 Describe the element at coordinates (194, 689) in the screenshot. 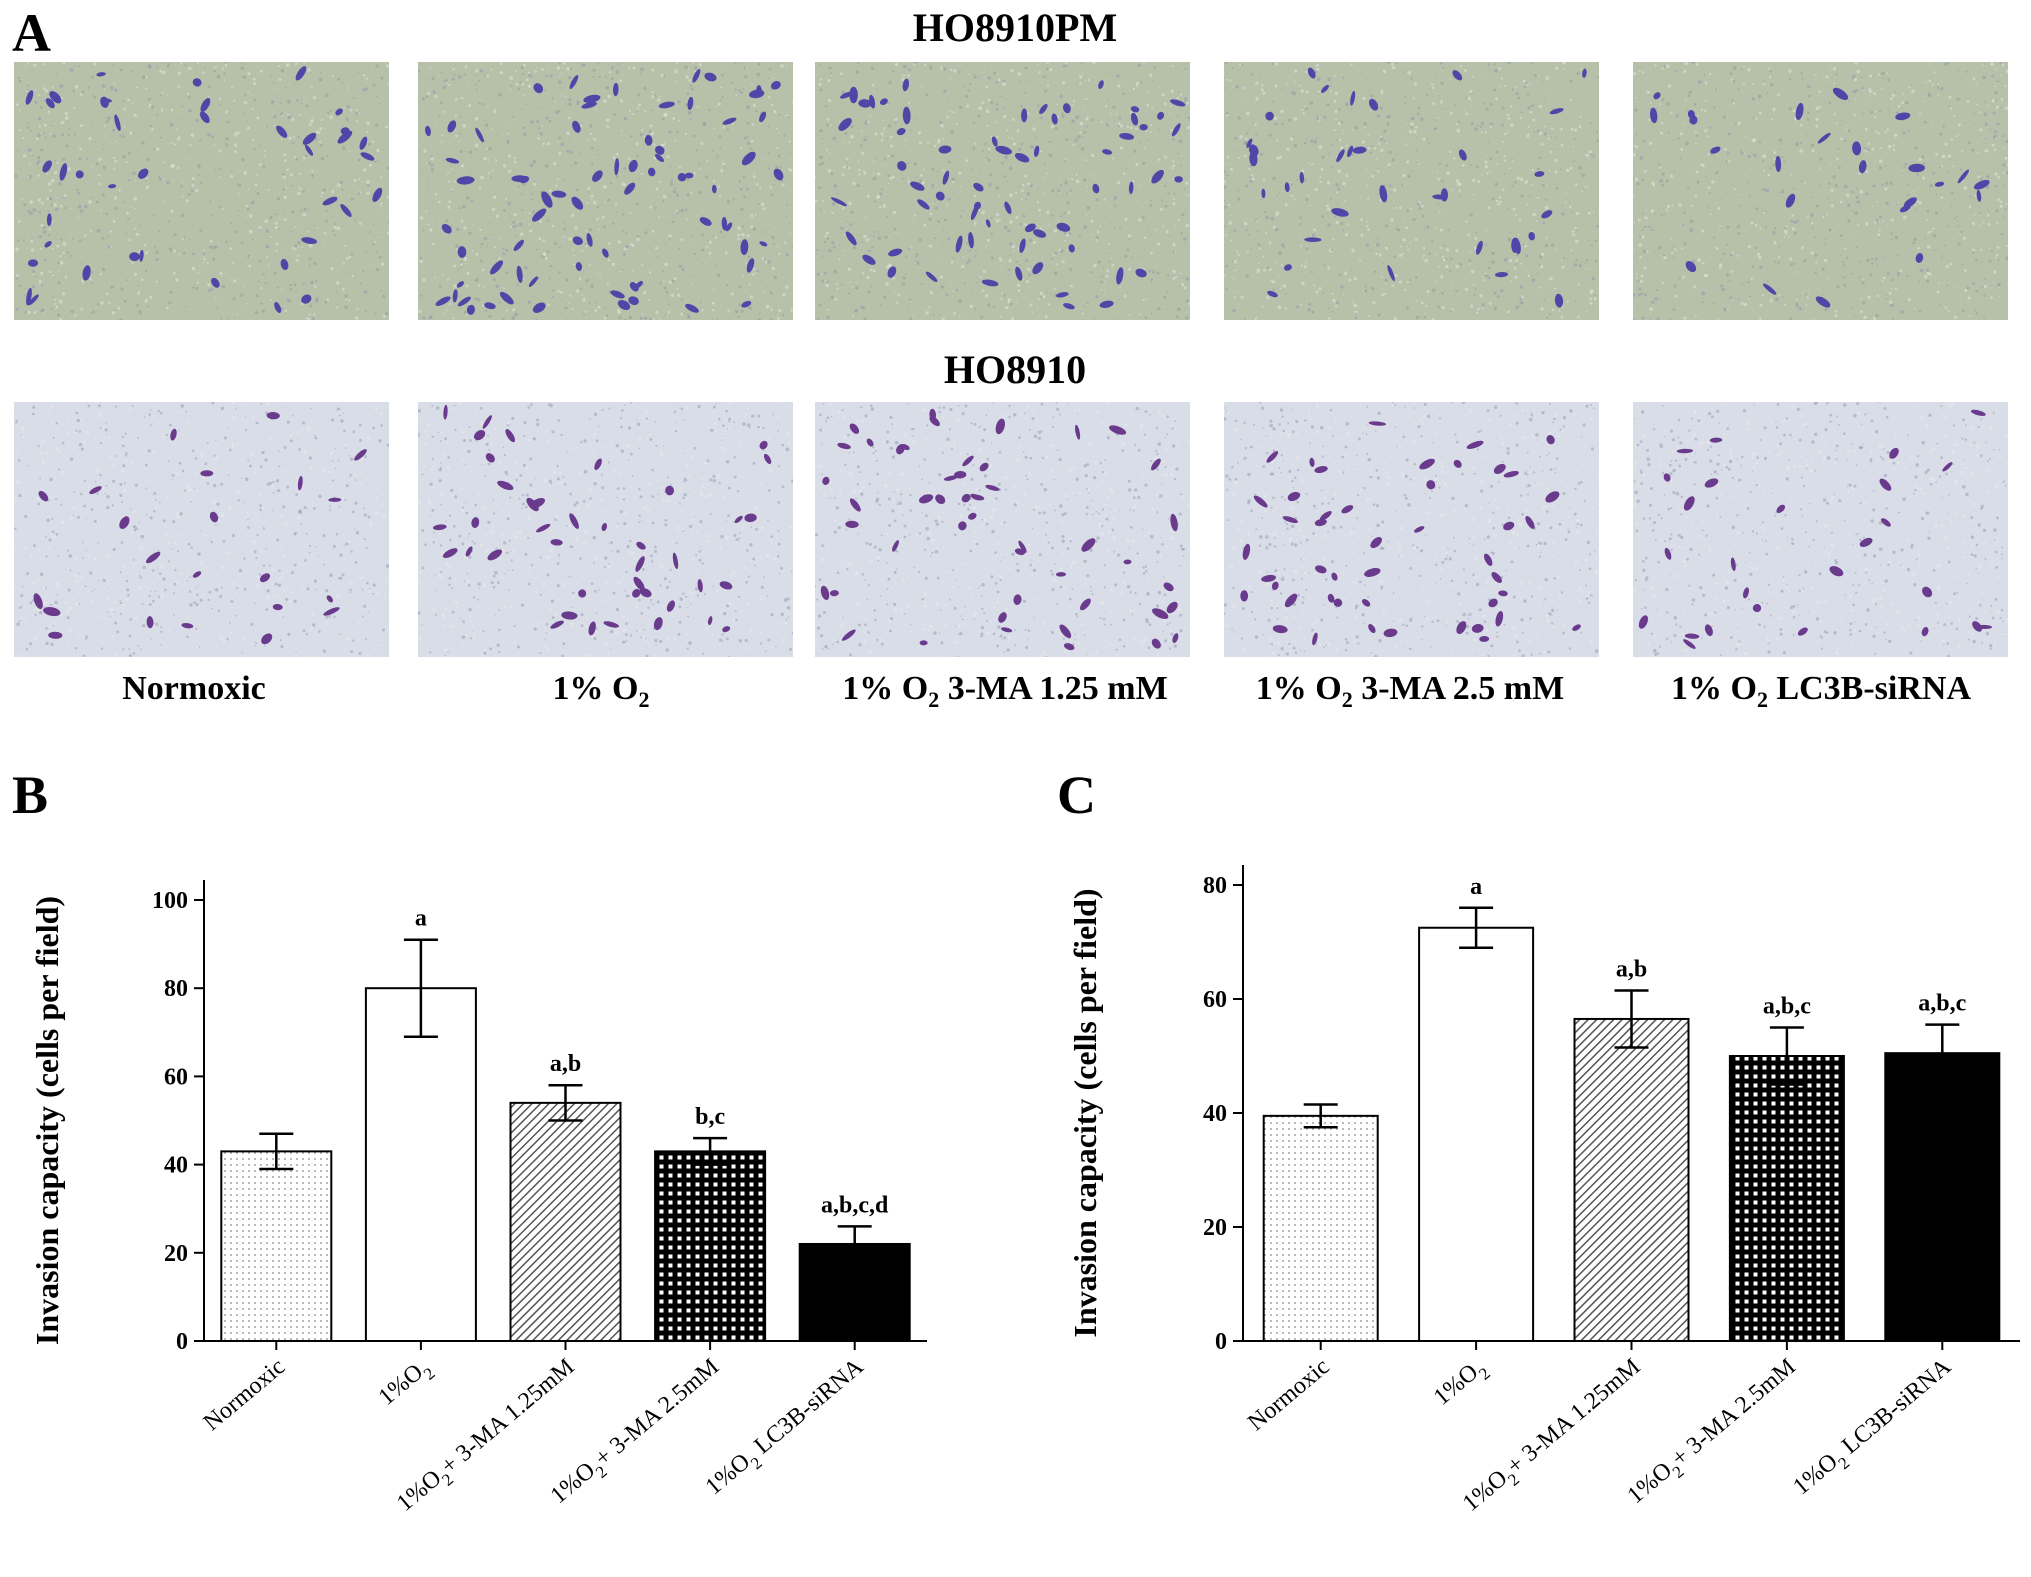

I see `condition-label: Normoxic` at that location.